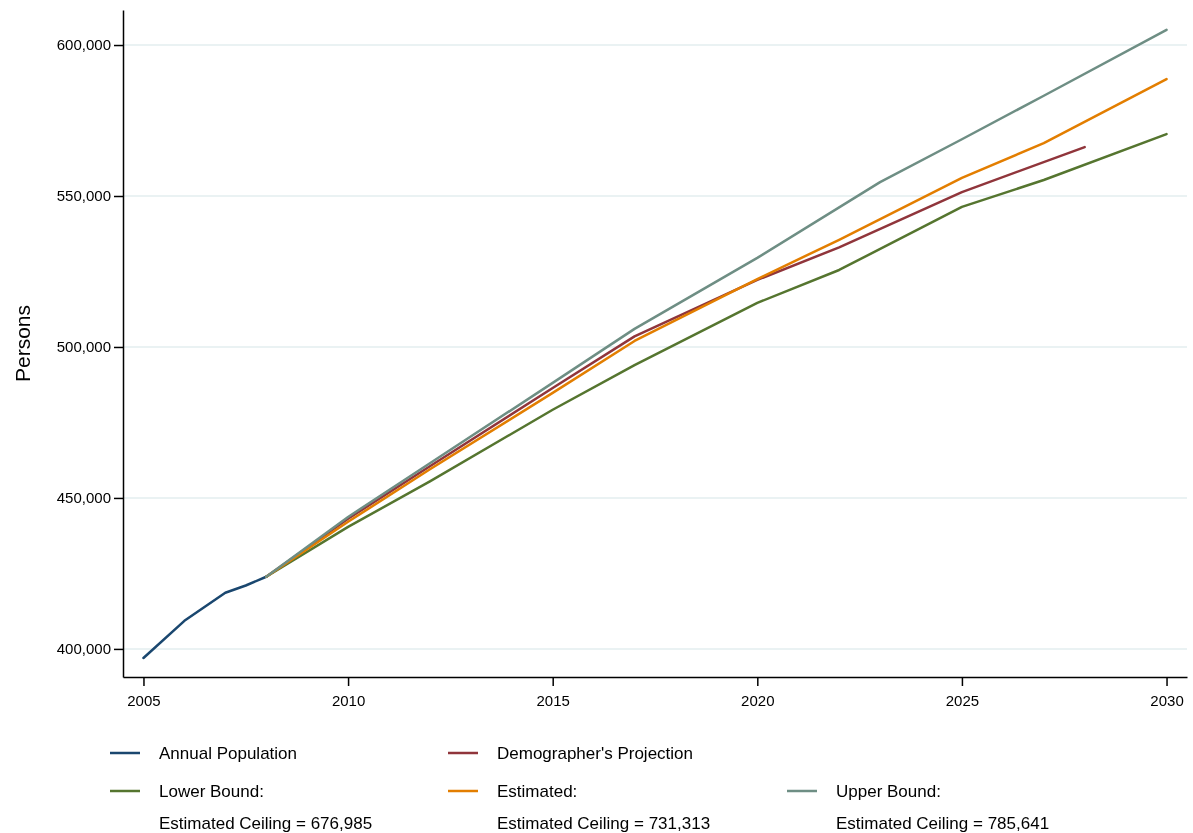 The height and width of the screenshot is (833, 1193). What do you see at coordinates (22, 343) in the screenshot?
I see `y-axis-title: Persons` at bounding box center [22, 343].